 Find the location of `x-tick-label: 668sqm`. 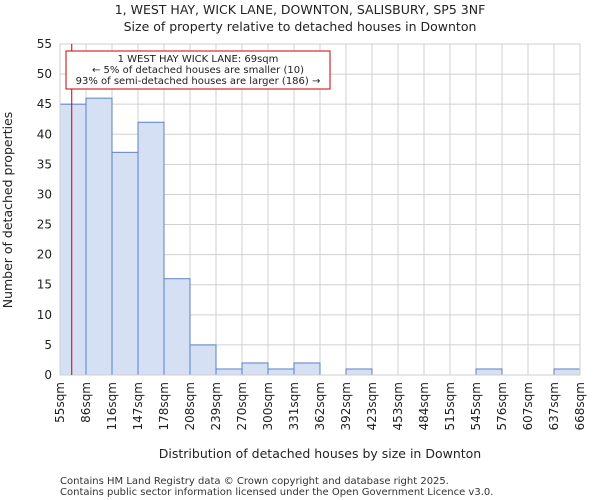

x-tick-label: 668sqm is located at coordinates (580, 406).